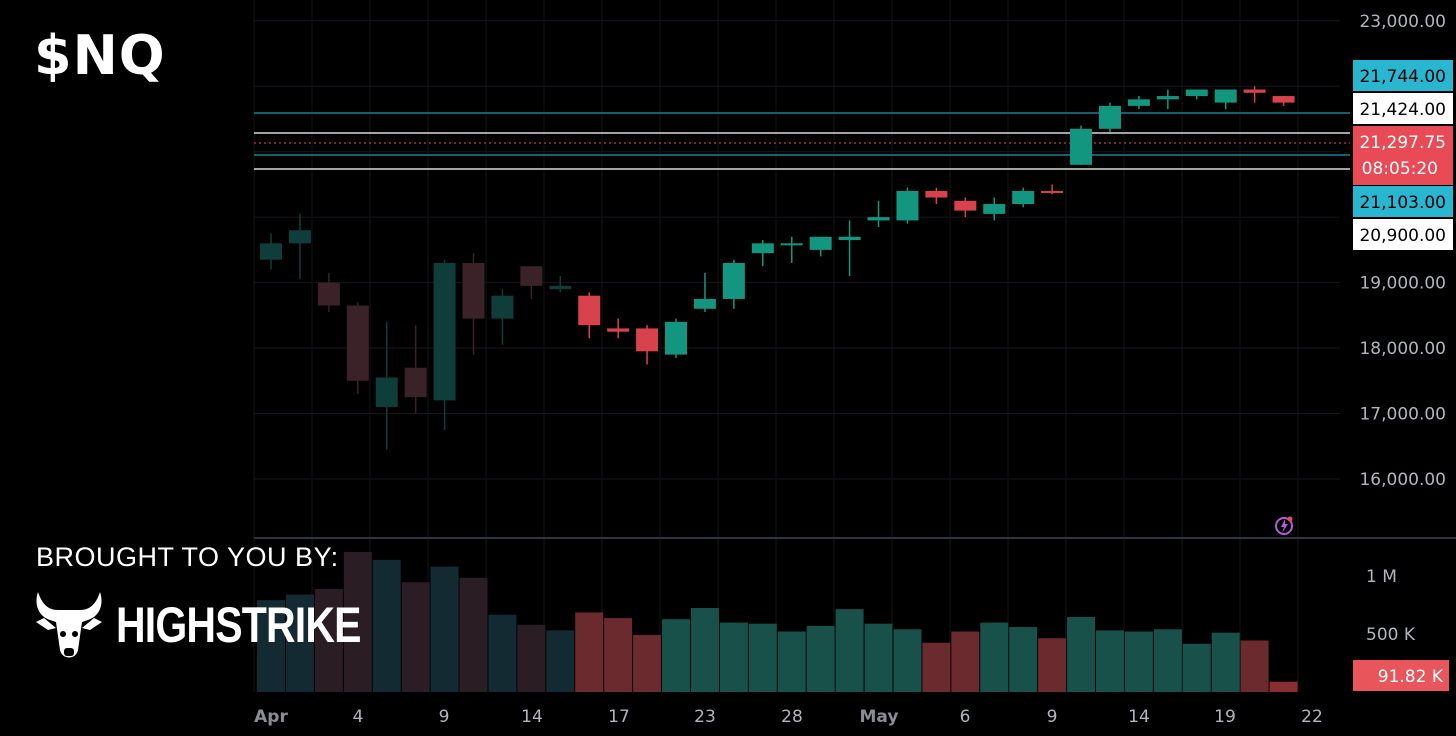 The height and width of the screenshot is (736, 1456). What do you see at coordinates (1225, 717) in the screenshot?
I see `time-tick-label: 19` at bounding box center [1225, 717].